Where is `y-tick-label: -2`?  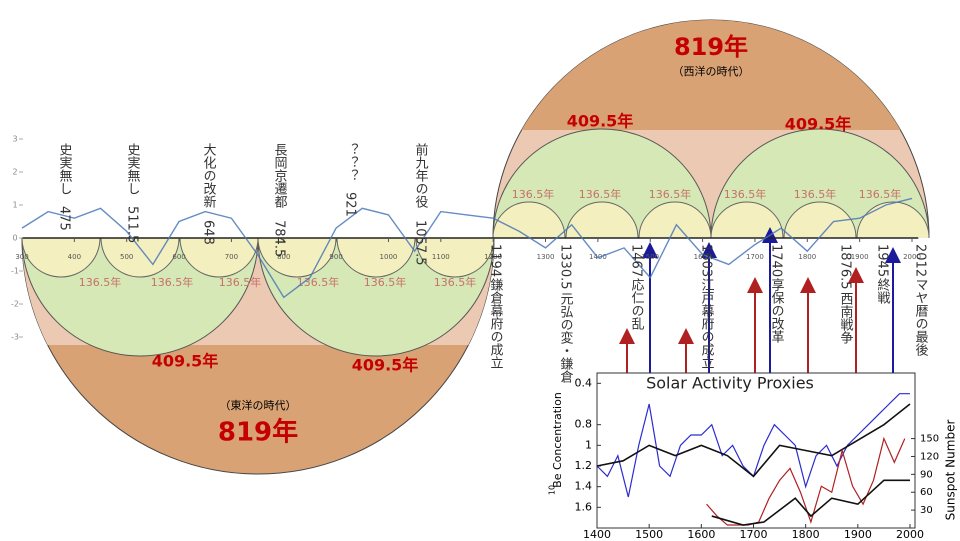
y-tick-label: -2 is located at coordinates (15, 304).